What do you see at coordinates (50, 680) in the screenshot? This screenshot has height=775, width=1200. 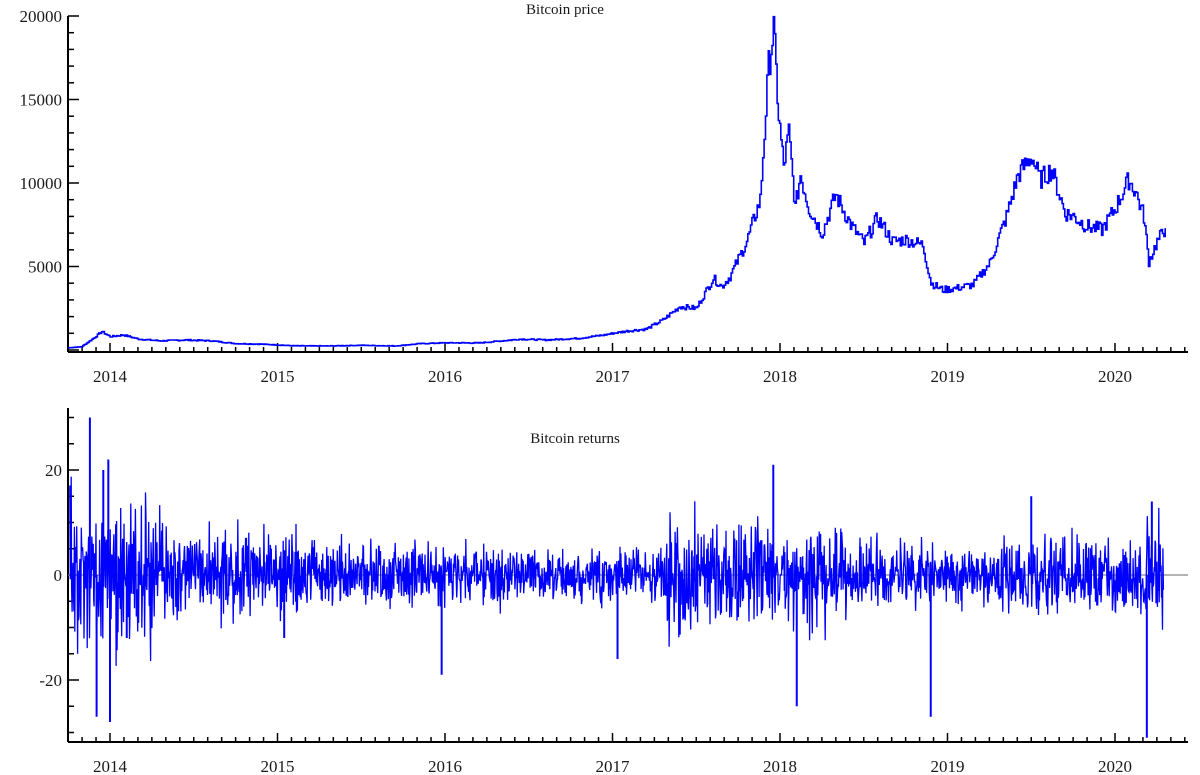 I see `y-tick-label: -20` at bounding box center [50, 680].